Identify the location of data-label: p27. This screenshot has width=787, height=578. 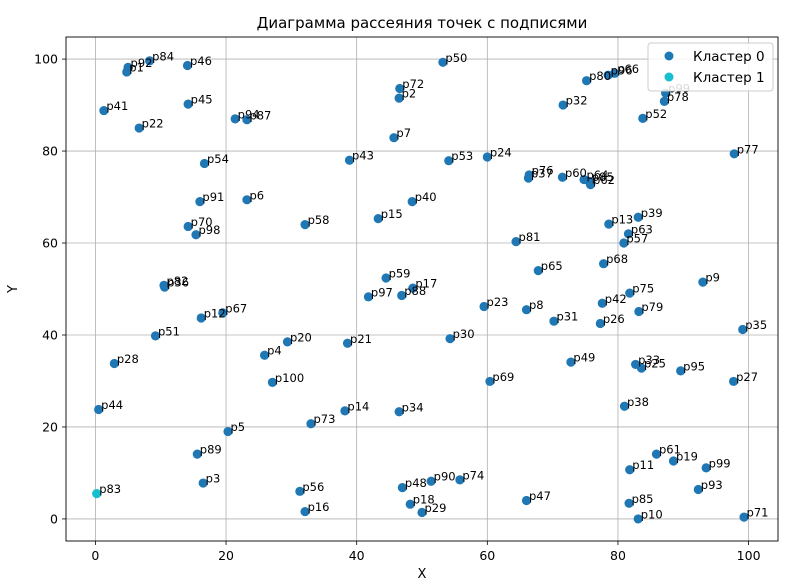
(747, 377).